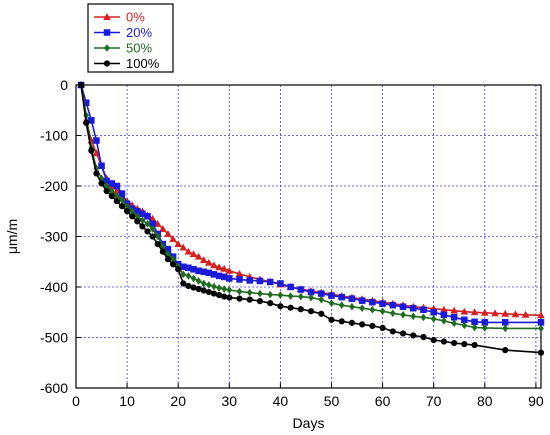 Image resolution: width=550 pixels, height=435 pixels. What do you see at coordinates (230, 401) in the screenshot?
I see `x-tick-label: 30` at bounding box center [230, 401].